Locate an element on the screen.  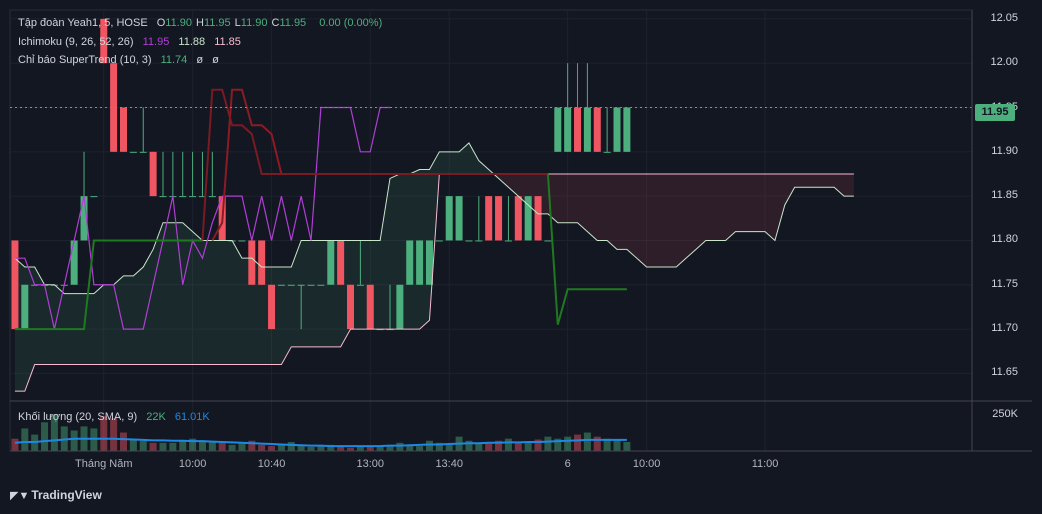
ohlc-l-value: L11.90 is located at coordinates (251, 23).